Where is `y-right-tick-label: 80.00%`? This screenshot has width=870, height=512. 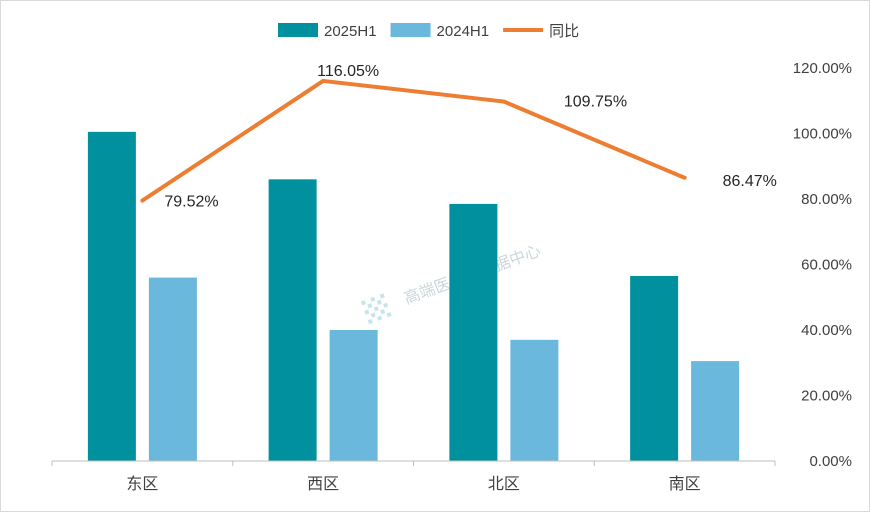 y-right-tick-label: 80.00% is located at coordinates (826, 199).